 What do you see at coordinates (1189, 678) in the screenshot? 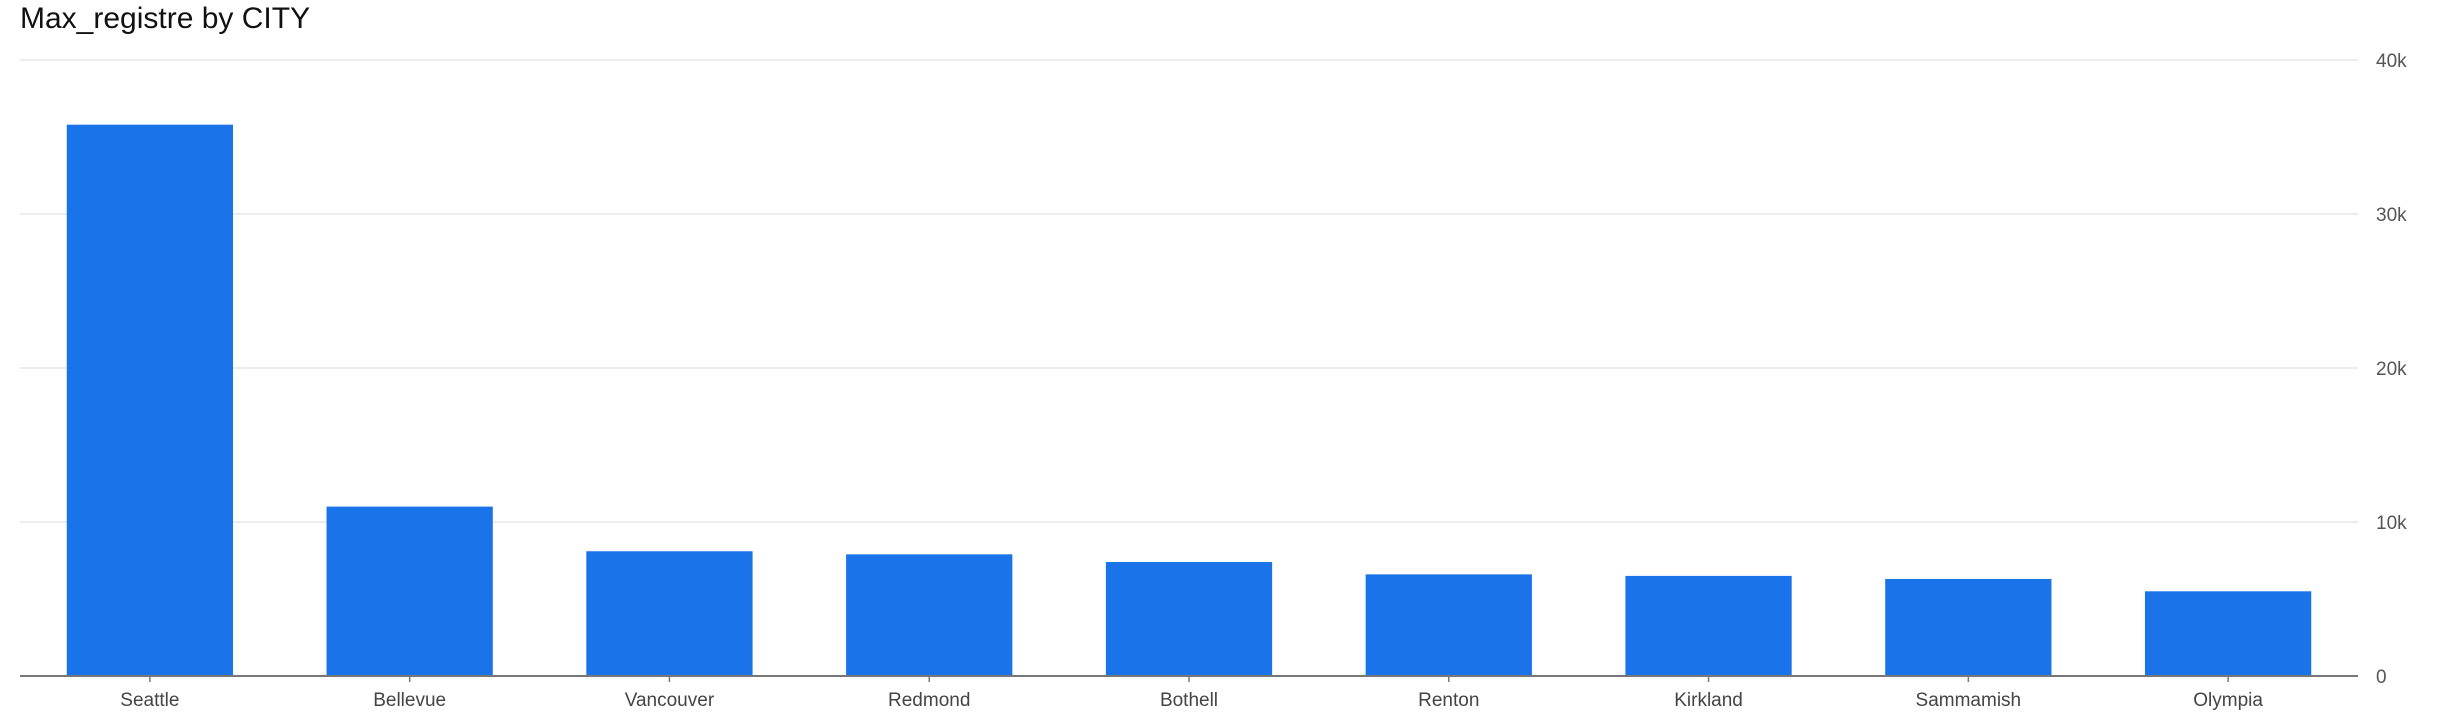
I see `axes` at bounding box center [1189, 678].